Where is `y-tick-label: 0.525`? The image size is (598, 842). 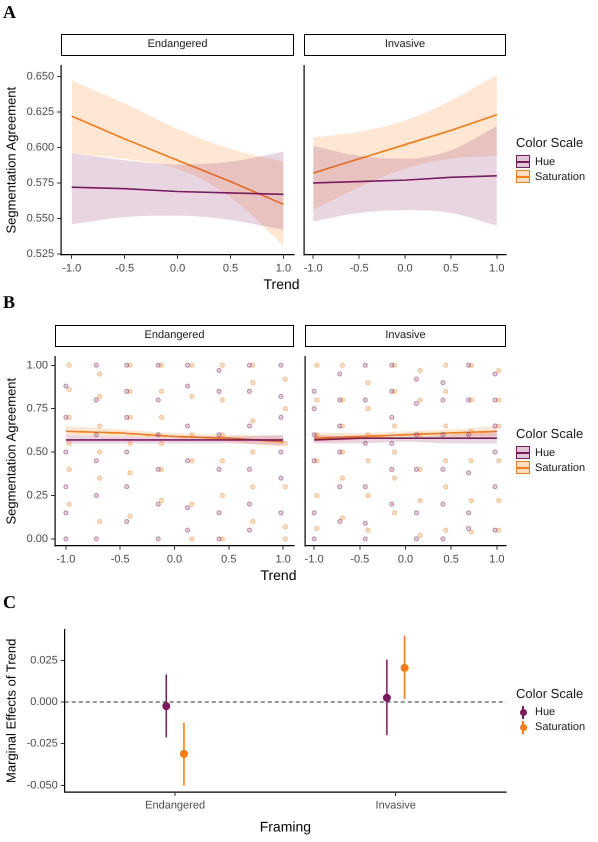
y-tick-label: 0.525 is located at coordinates (40, 254).